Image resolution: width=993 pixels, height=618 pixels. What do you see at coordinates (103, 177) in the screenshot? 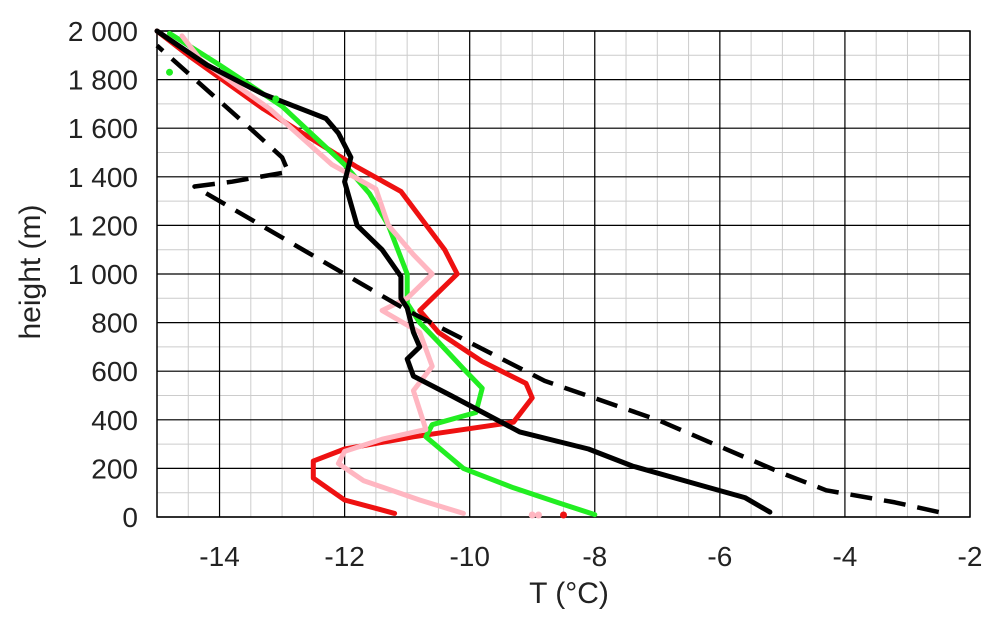
I see `y-tick-label: 1 400` at bounding box center [103, 177].